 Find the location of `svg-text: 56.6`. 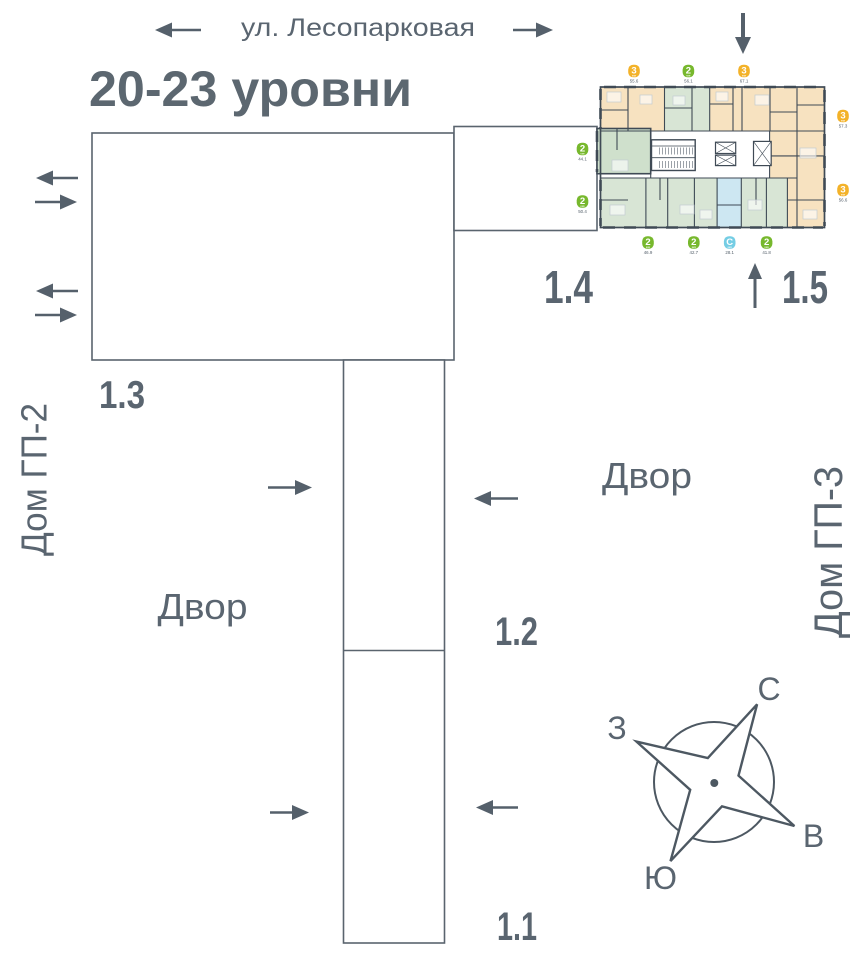

svg-text: 56.6 is located at coordinates (843, 200).